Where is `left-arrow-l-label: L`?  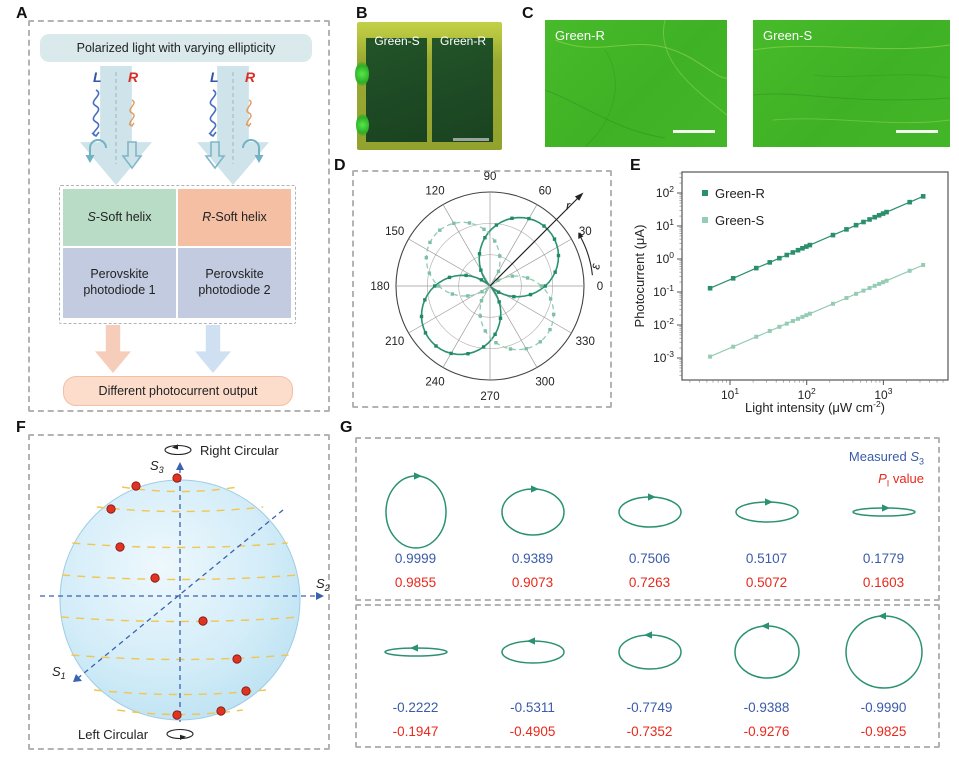
left-arrow-l-label: L is located at coordinates (97, 77).